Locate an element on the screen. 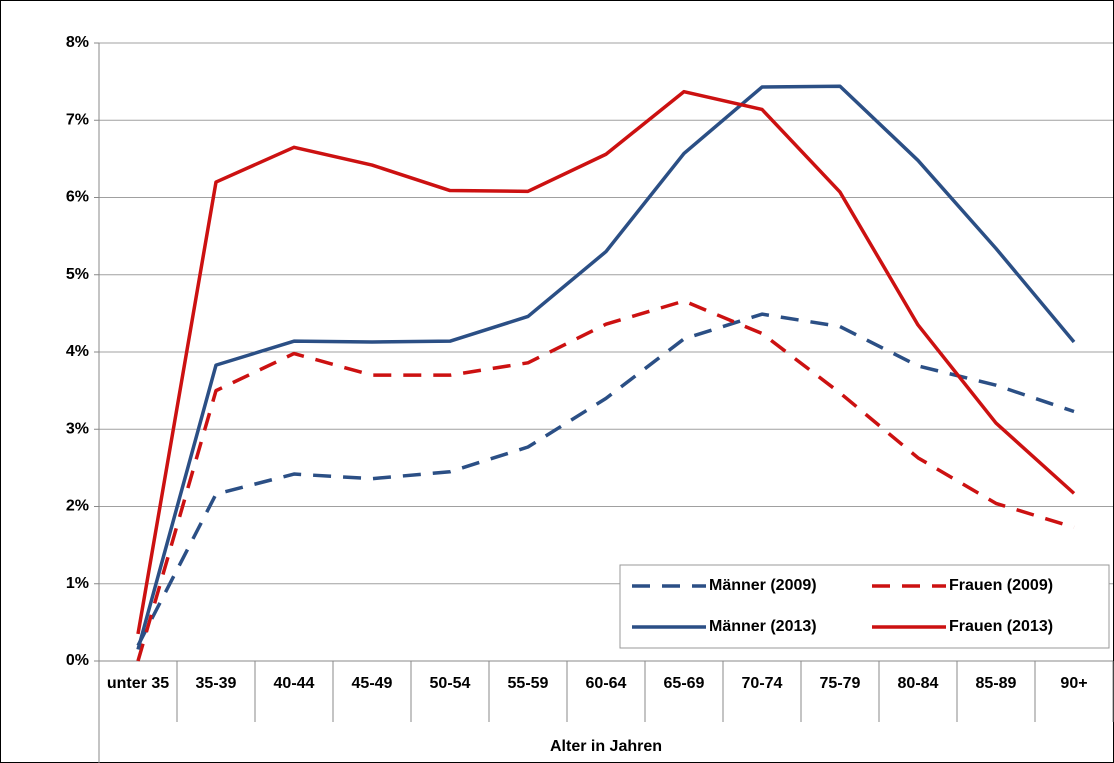 The image size is (1114, 763). y-tick-label: 5% is located at coordinates (77, 274).